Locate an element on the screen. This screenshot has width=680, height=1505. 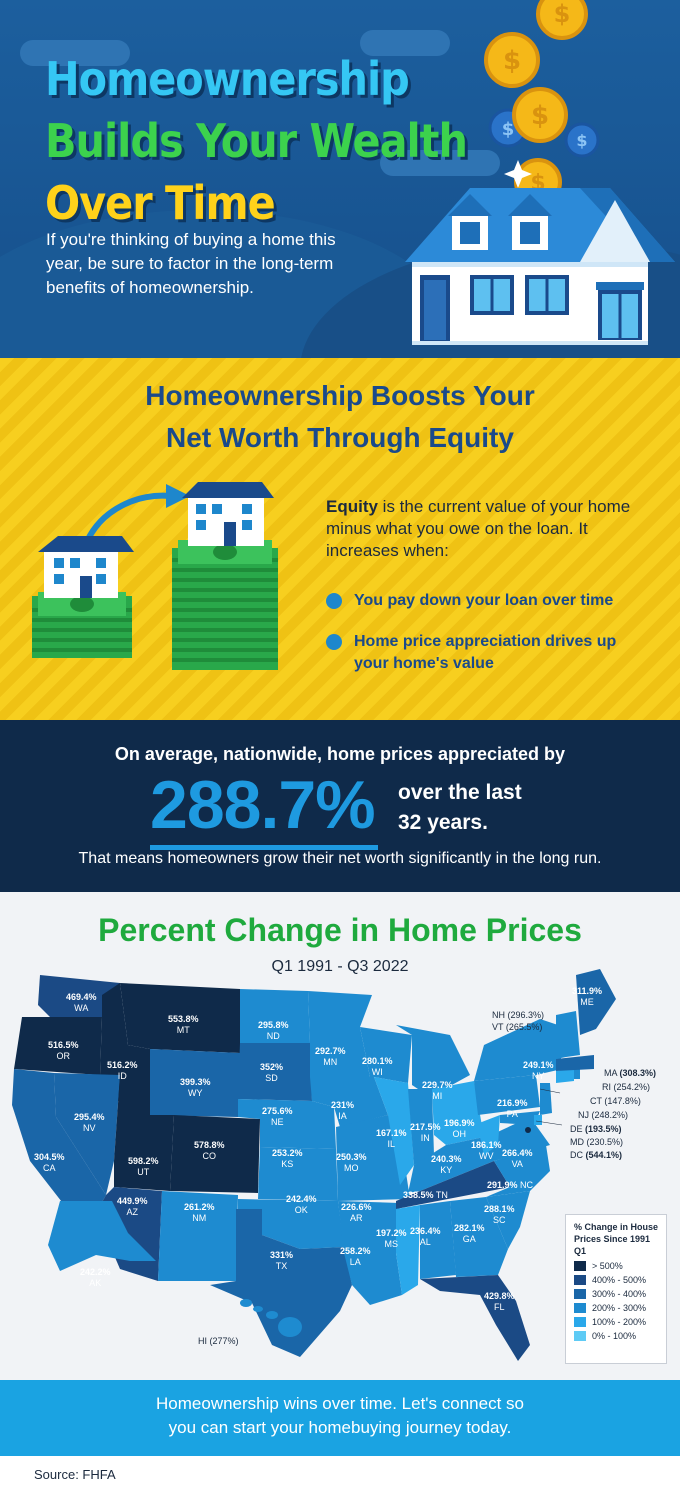
state-label: 217.5% IN is located at coordinates (425, 1133).